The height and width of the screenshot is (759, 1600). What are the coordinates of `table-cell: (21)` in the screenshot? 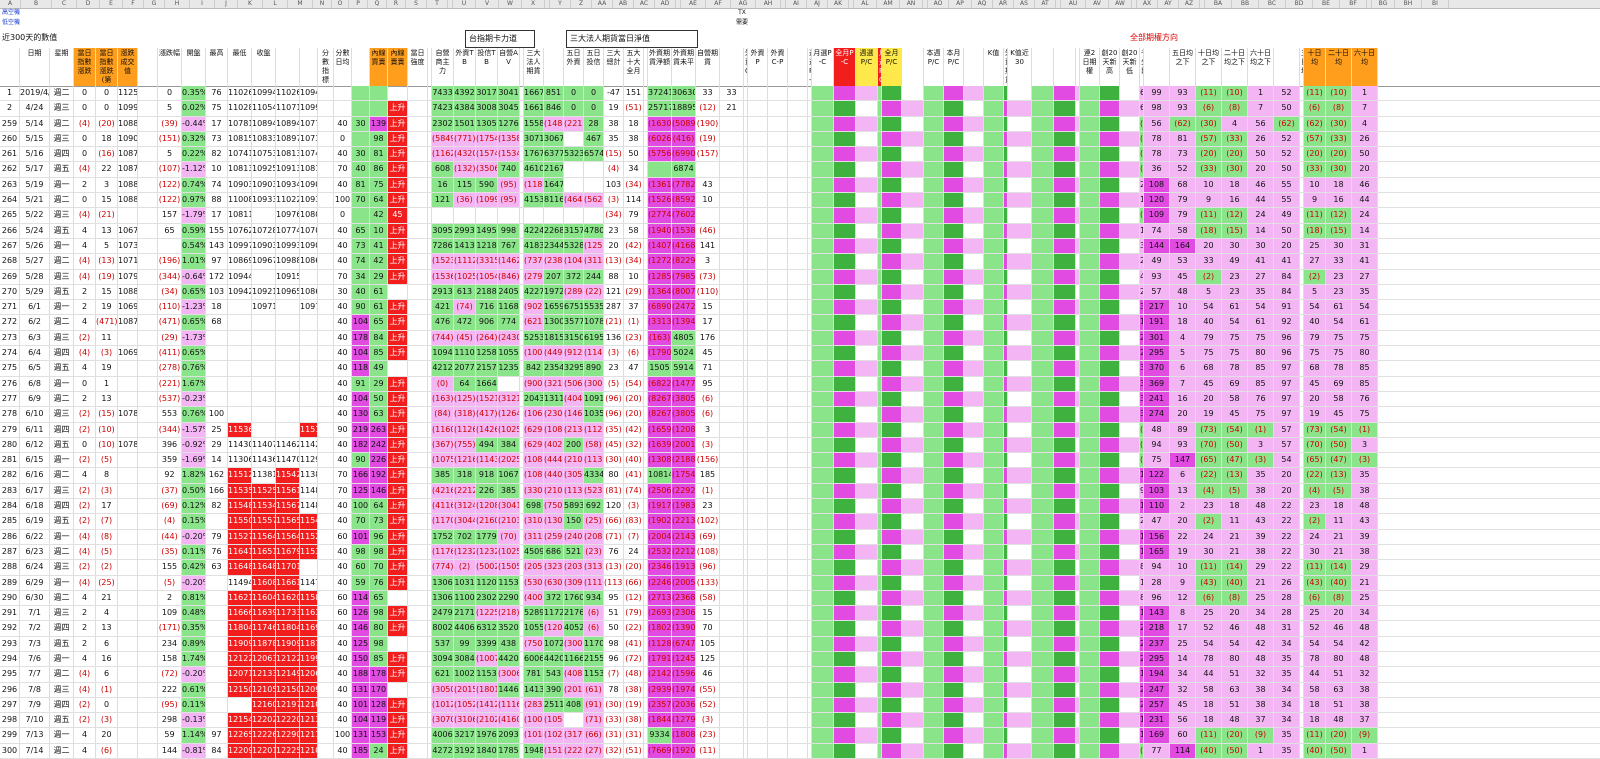 It's located at (1142, 123).